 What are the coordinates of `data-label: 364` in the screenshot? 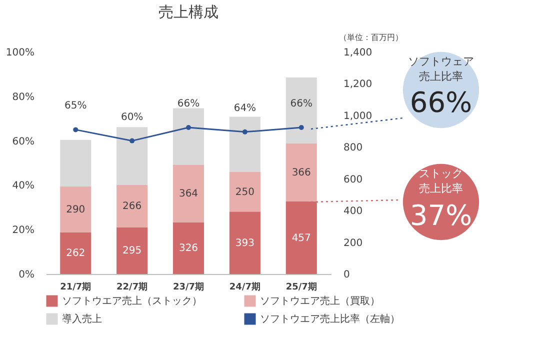 It's located at (188, 194).